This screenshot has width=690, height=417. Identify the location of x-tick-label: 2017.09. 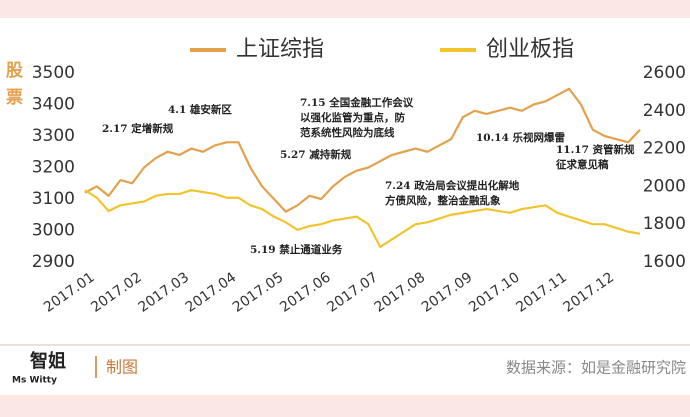
(447, 292).